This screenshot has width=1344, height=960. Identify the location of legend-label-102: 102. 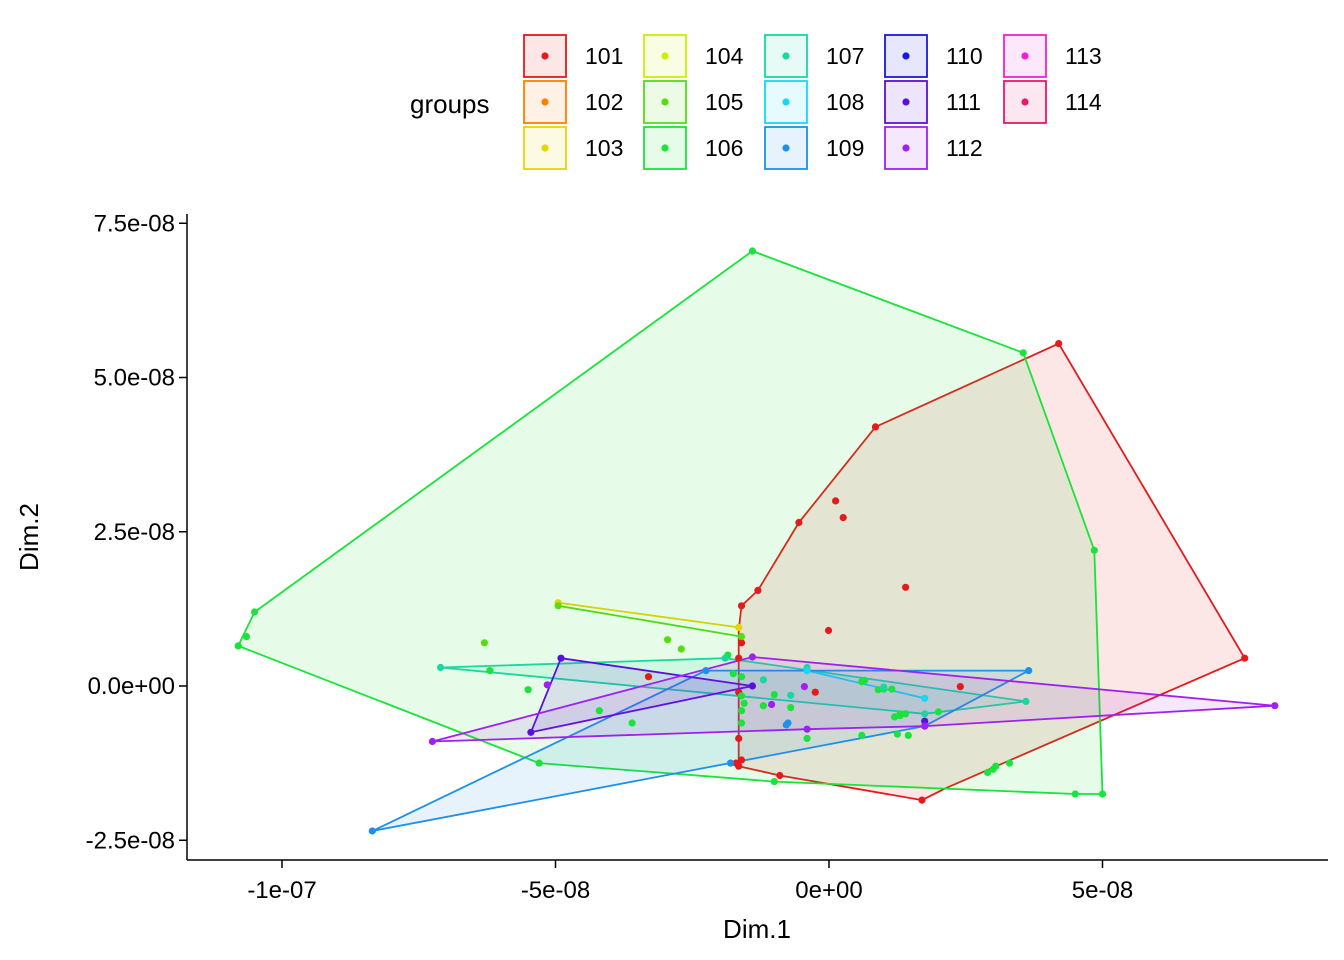
(604, 102).